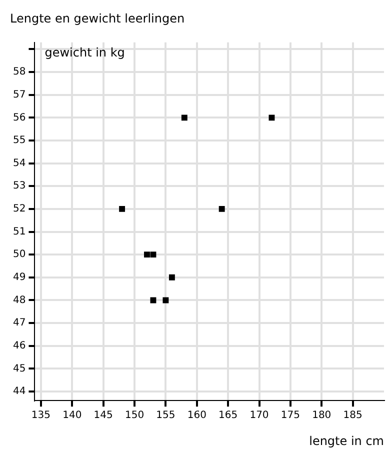 Image resolution: width=389 pixels, height=457 pixels. What do you see at coordinates (19, 72) in the screenshot?
I see `y-tick-label: 58` at bounding box center [19, 72].